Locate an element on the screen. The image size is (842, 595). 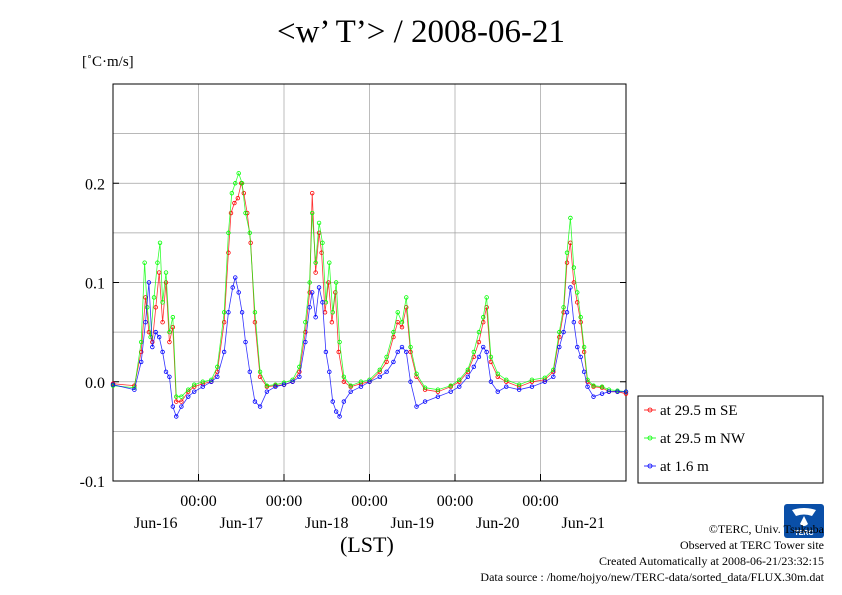
logo-wave-shape is located at coordinates (804, 512).